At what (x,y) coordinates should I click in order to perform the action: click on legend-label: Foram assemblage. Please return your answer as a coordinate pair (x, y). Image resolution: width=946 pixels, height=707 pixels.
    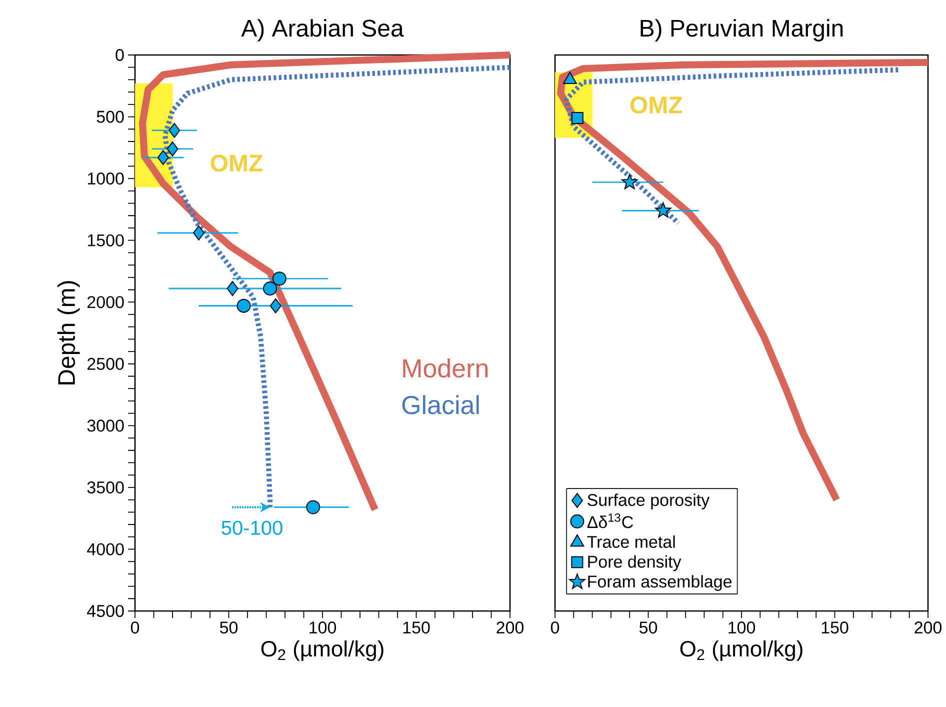
    Looking at the image, I should click on (660, 583).